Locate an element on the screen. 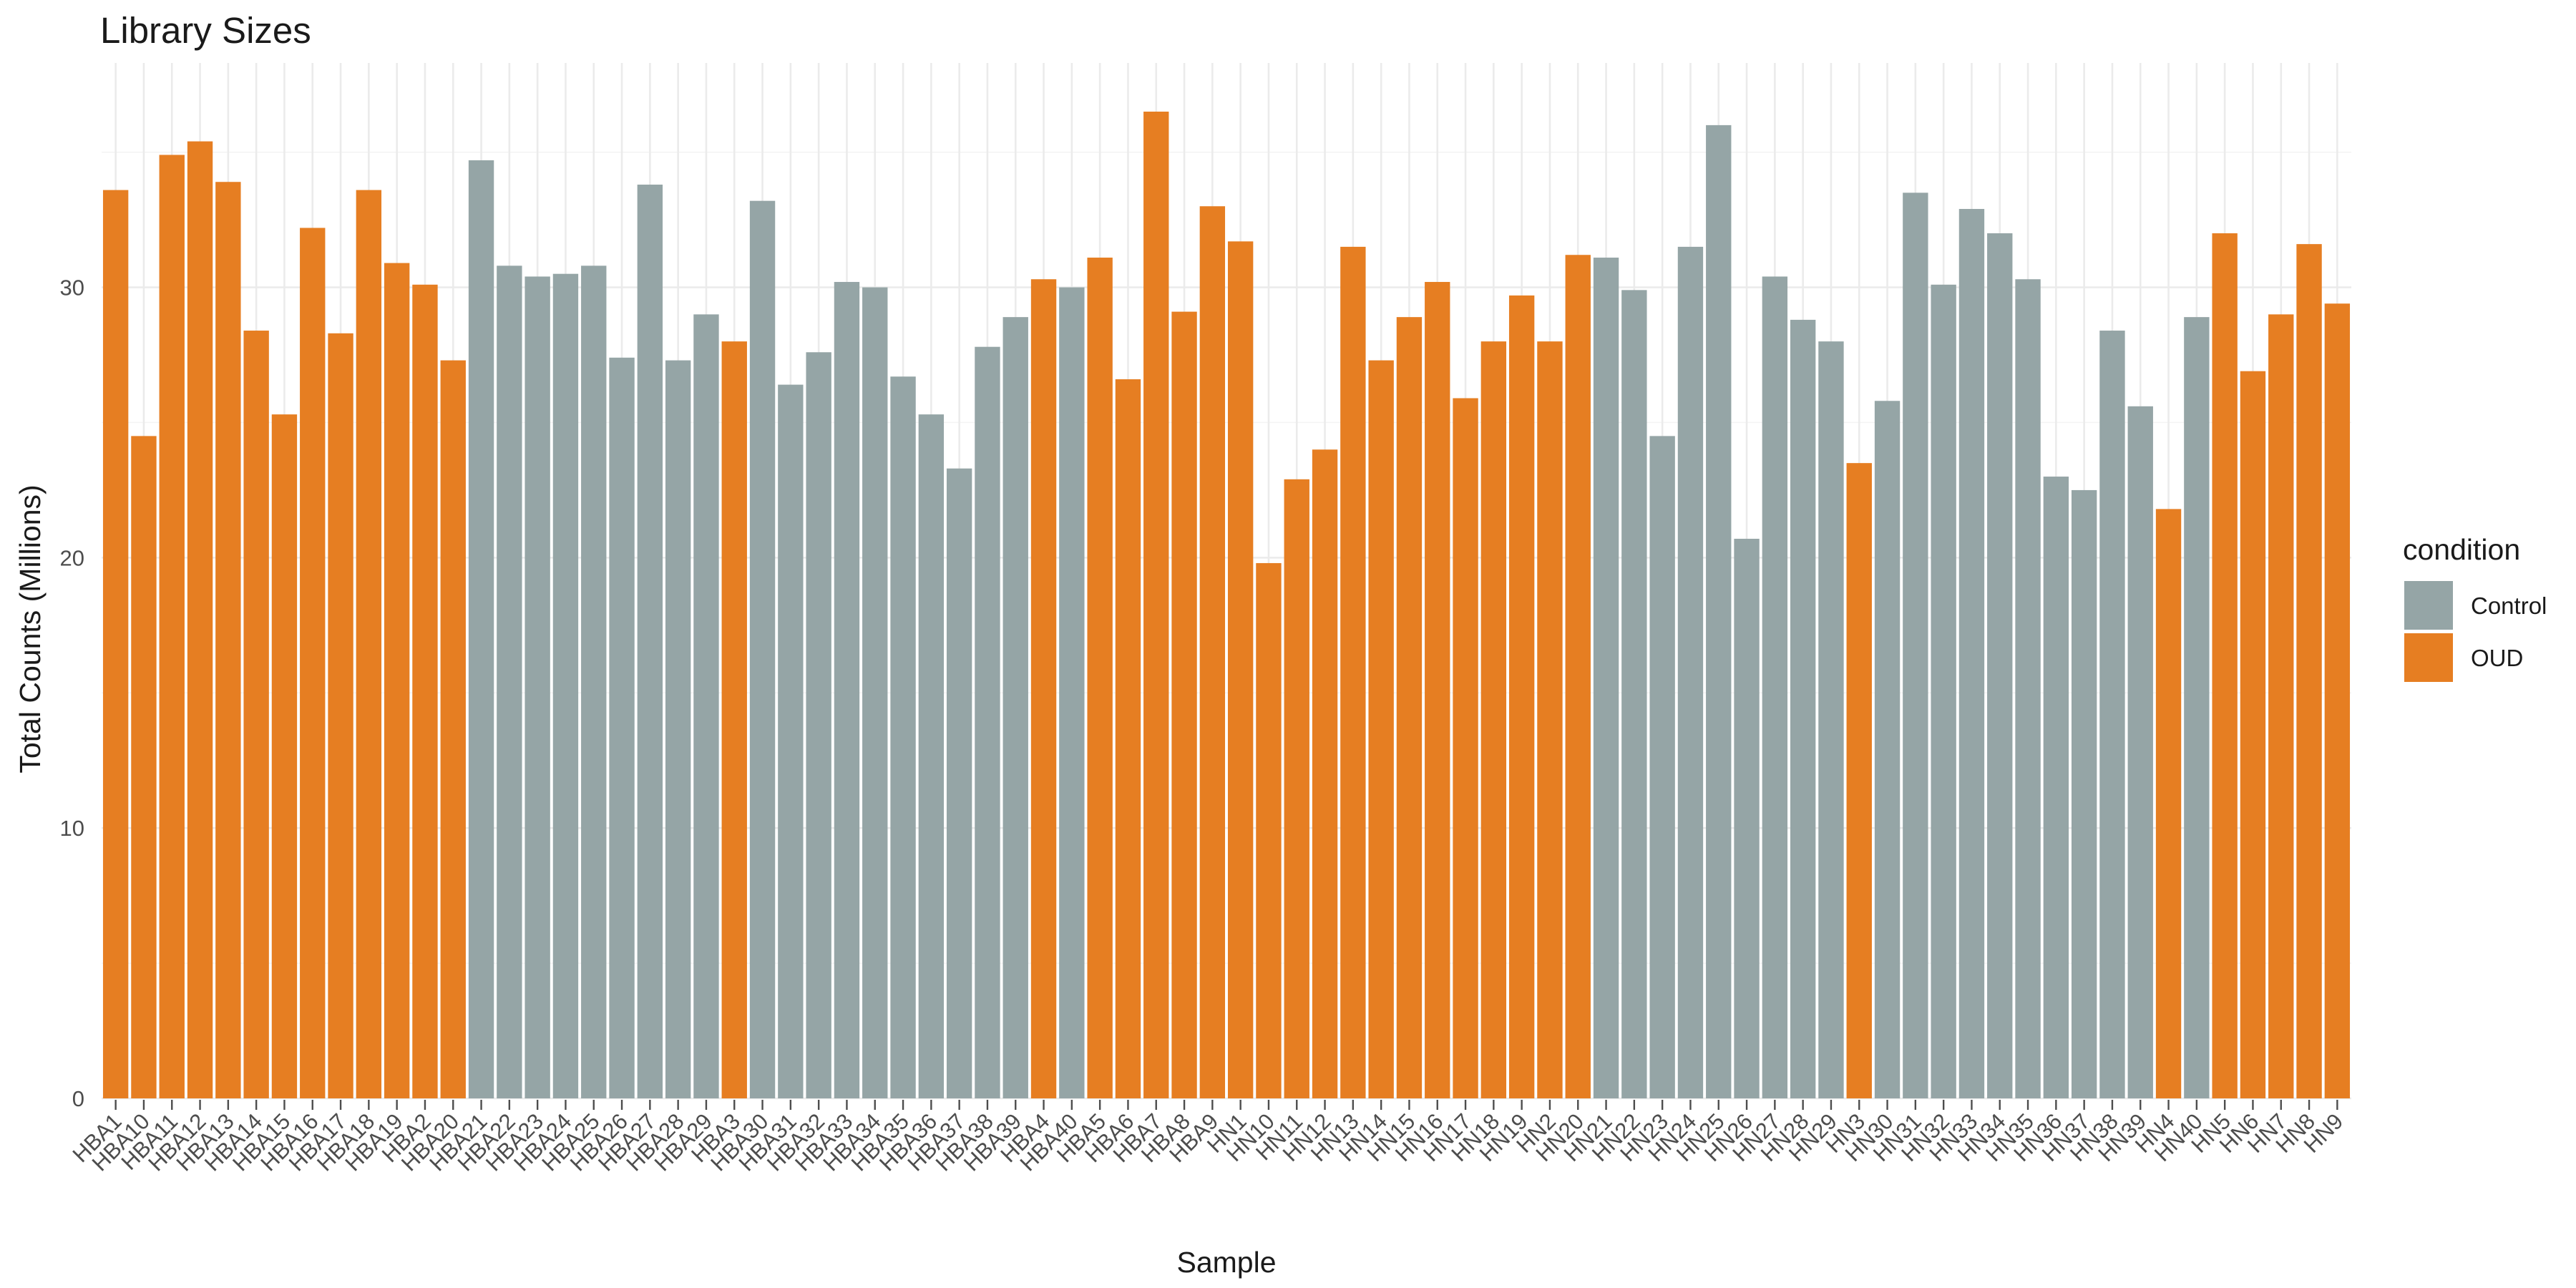 Image resolution: width=2576 pixels, height=1288 pixels. bar-hba17 is located at coordinates (340, 716).